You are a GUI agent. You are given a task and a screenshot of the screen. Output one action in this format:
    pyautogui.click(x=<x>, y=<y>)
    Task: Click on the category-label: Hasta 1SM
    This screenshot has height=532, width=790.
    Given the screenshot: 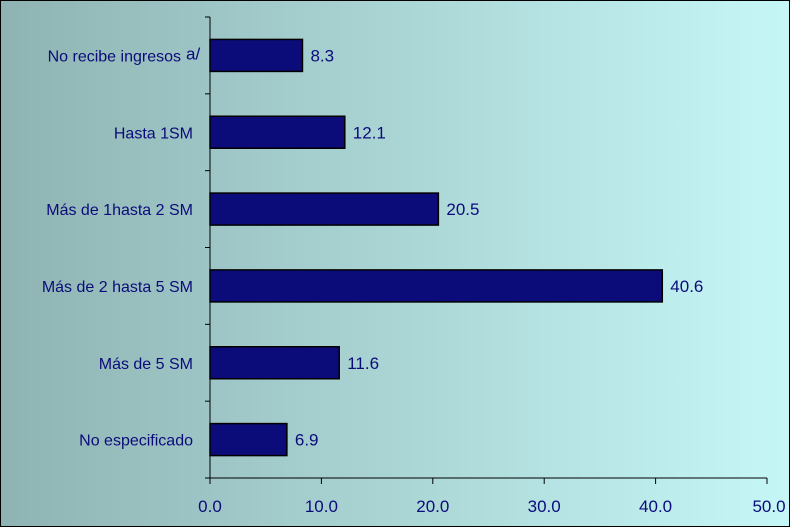 What is the action you would take?
    pyautogui.click(x=153, y=133)
    